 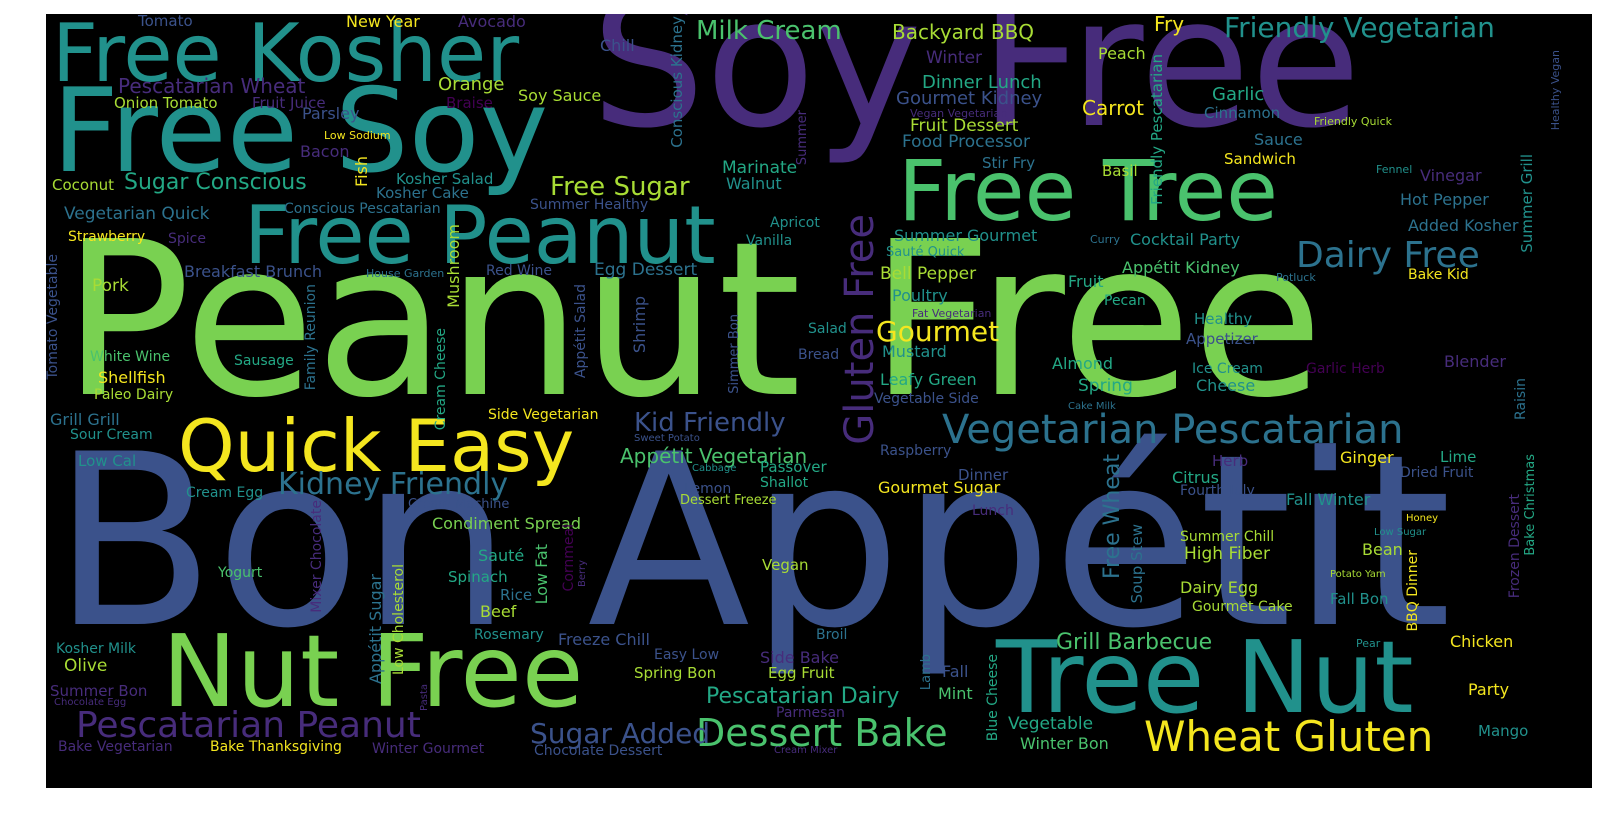 I want to click on word-strawberry: Strawberry, so click(x=107, y=237).